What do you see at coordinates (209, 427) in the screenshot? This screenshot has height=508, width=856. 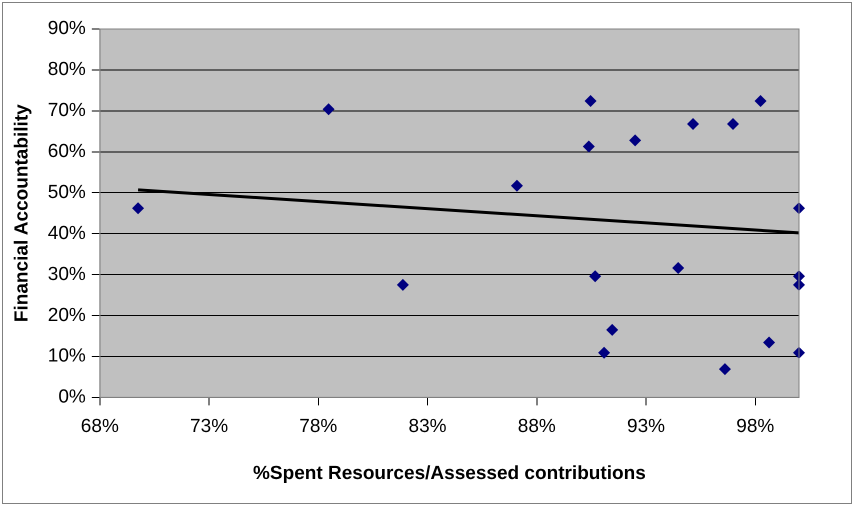 I see `x-tick-label: 73%` at bounding box center [209, 427].